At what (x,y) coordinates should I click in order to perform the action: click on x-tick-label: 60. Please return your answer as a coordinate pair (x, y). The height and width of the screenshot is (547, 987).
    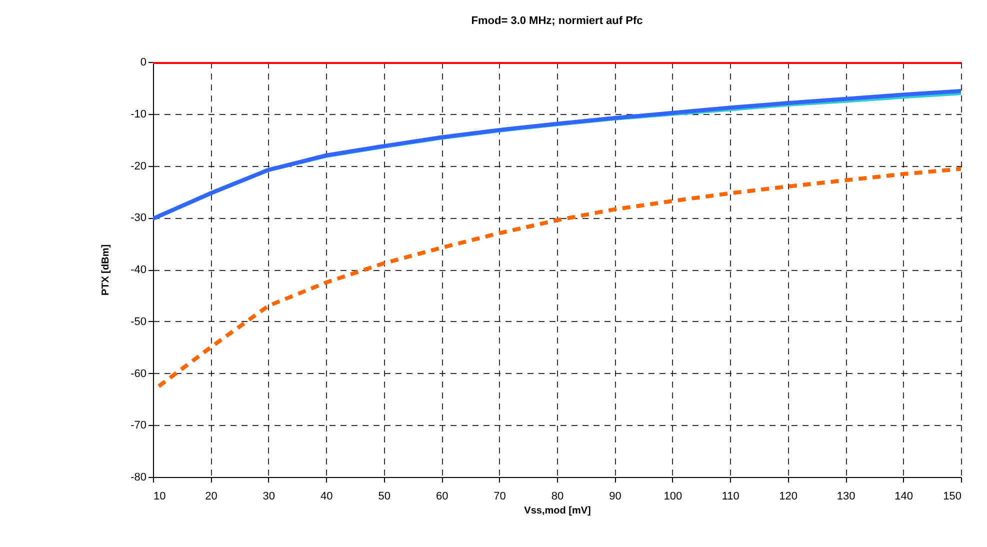
    Looking at the image, I should click on (442, 496).